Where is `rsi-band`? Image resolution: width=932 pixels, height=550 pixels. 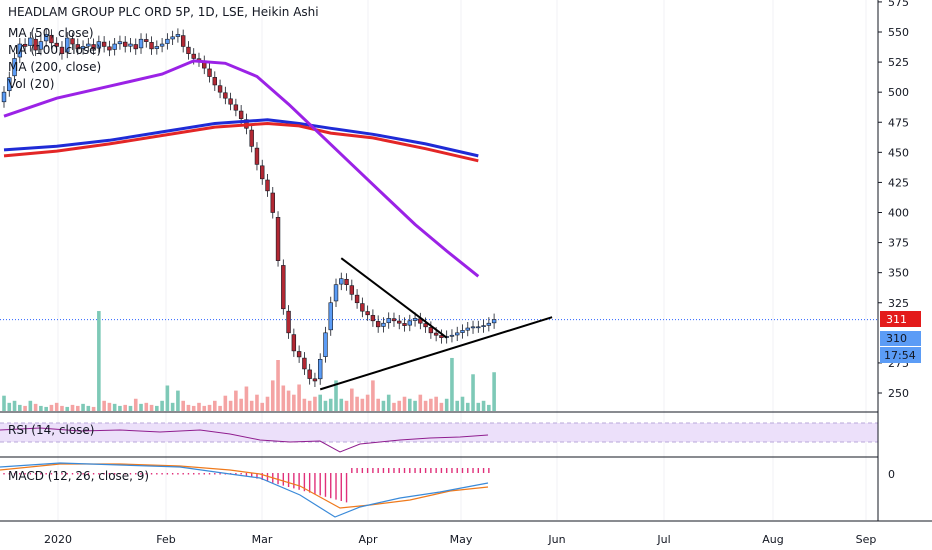 rsi-band is located at coordinates (439, 432).